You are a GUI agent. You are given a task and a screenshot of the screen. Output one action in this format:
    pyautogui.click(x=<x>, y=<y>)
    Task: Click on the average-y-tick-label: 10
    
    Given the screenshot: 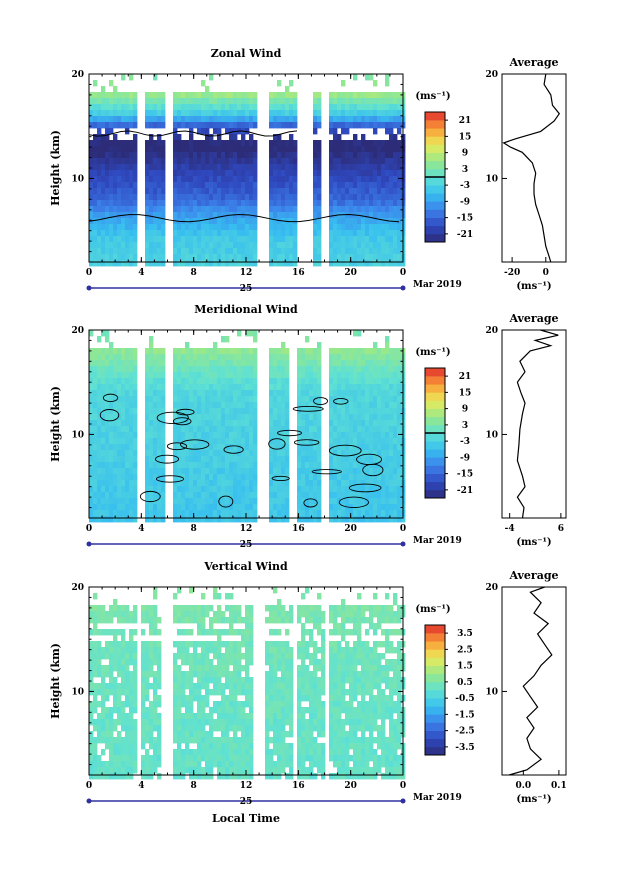 What is the action you would take?
    pyautogui.click(x=491, y=179)
    